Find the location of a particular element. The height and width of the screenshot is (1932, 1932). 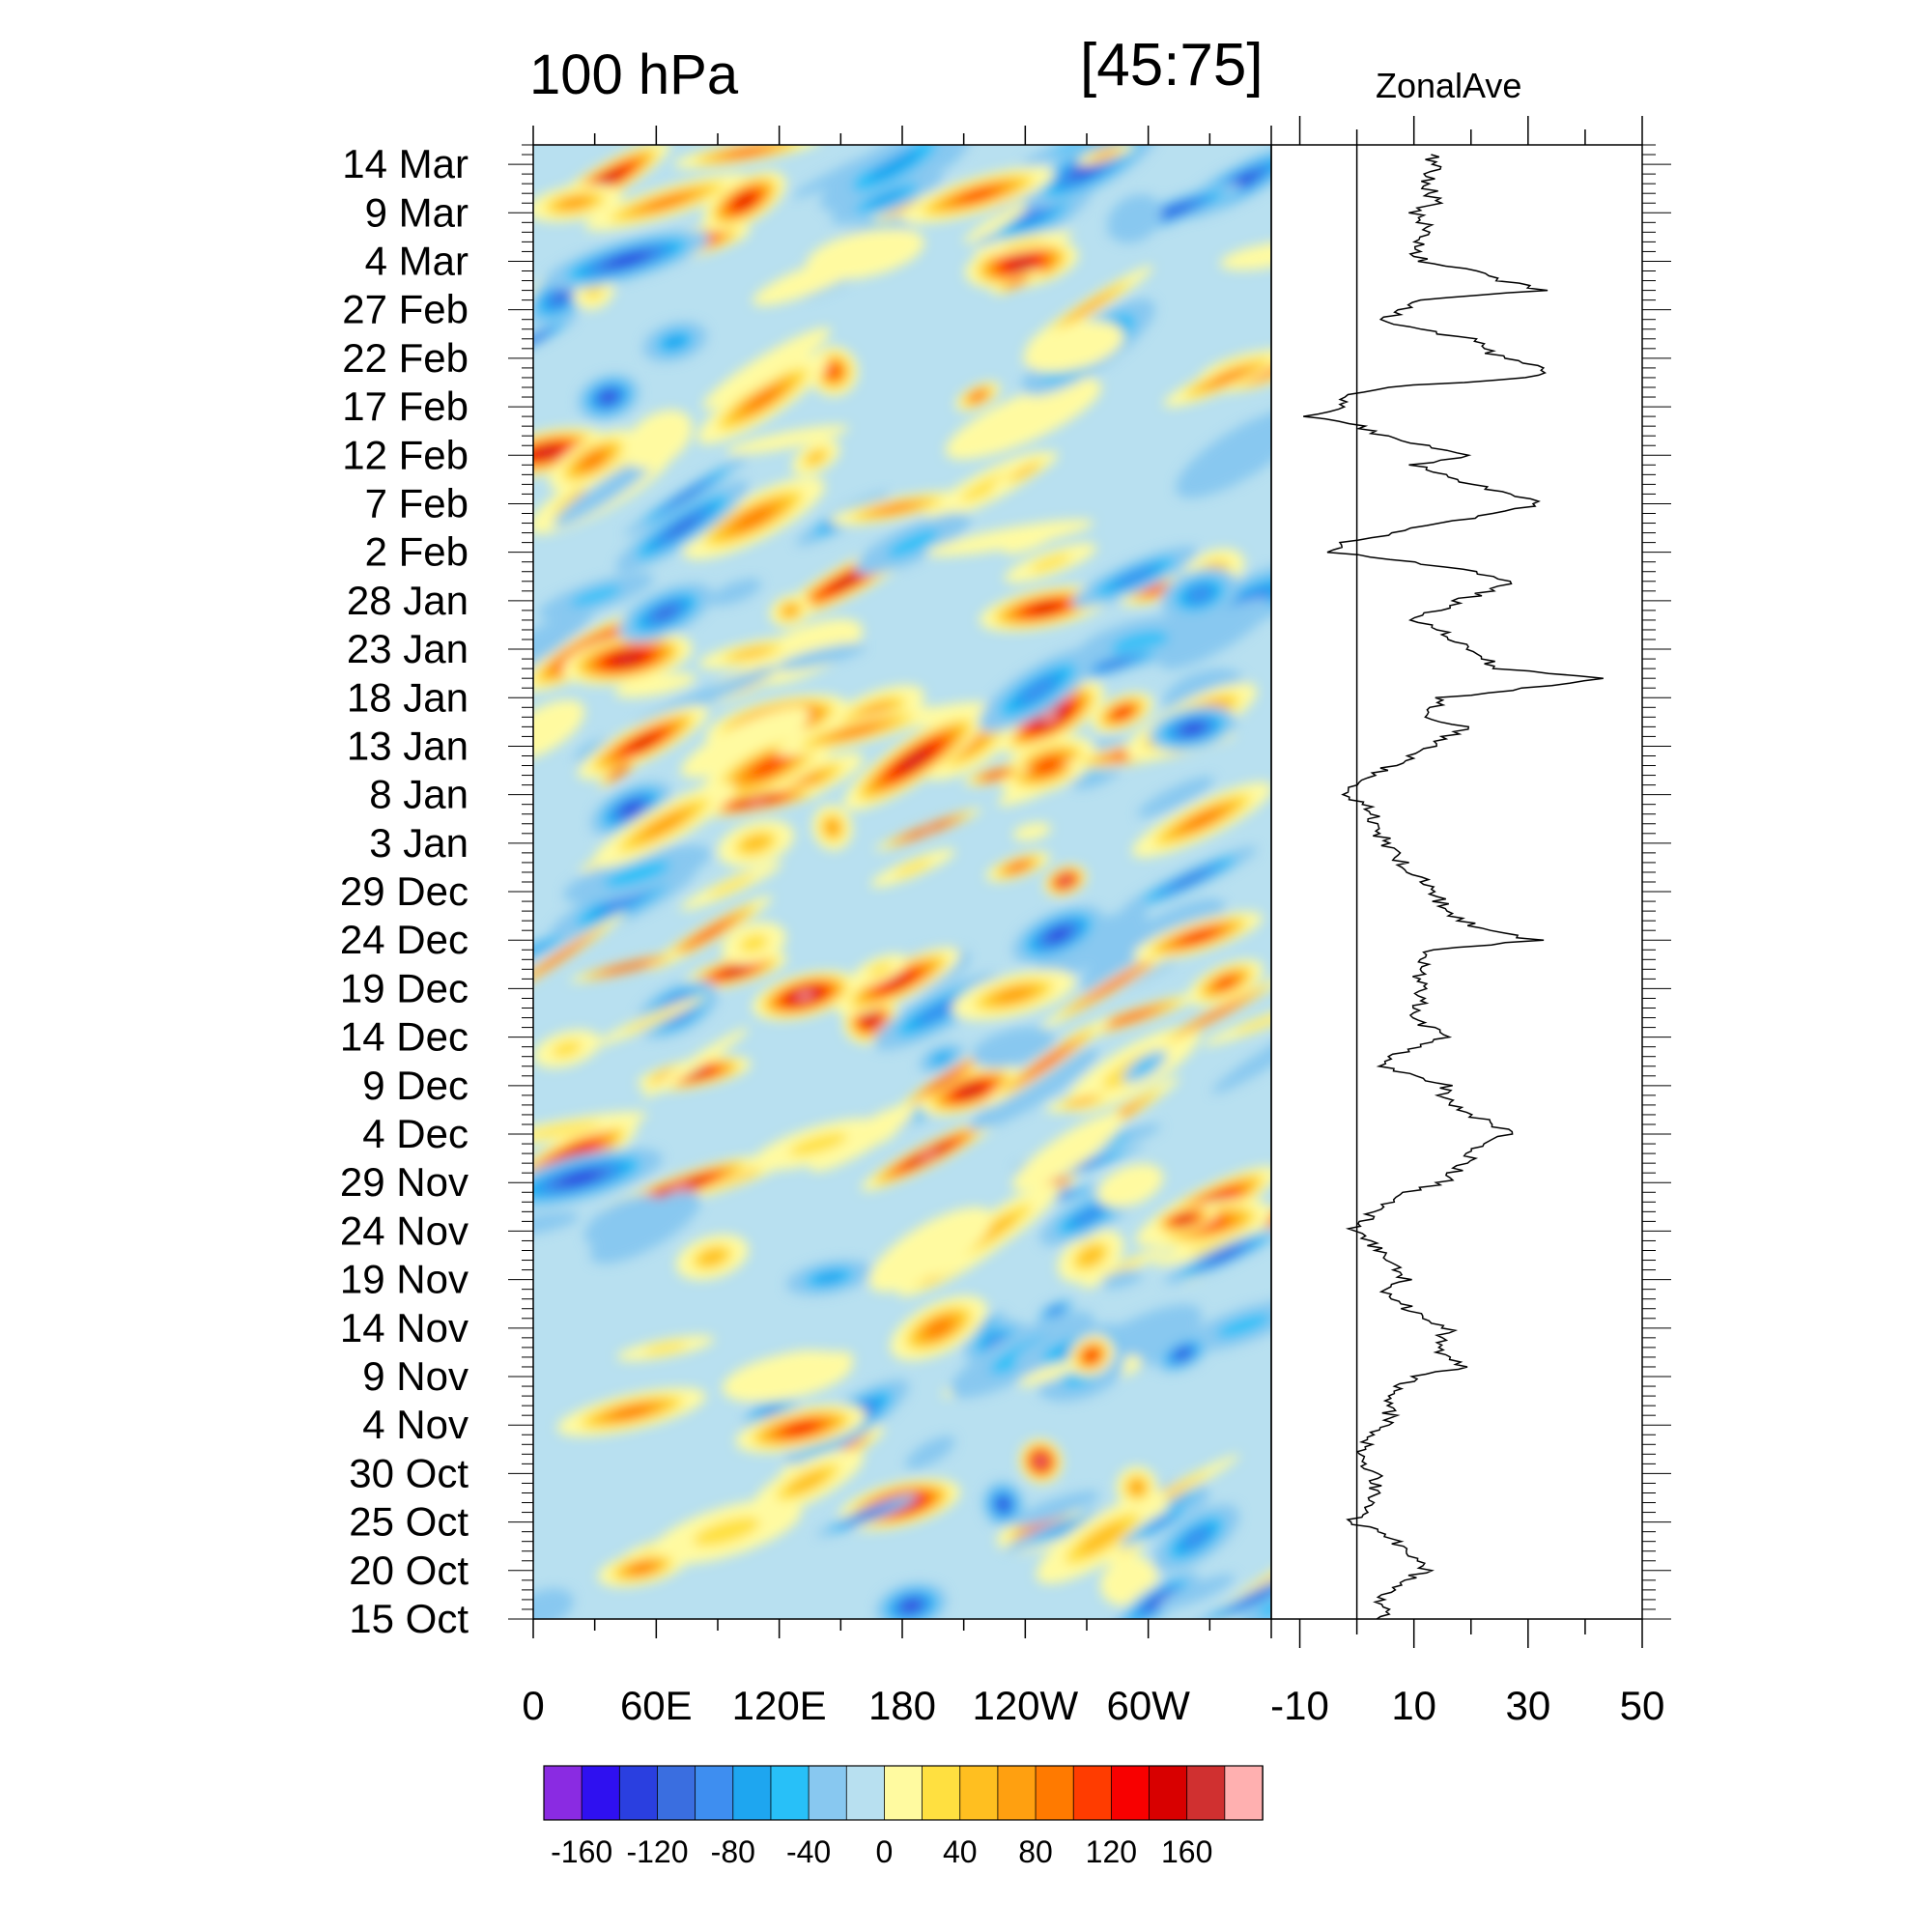

hovmoller-y-tick-label: 14 Nov is located at coordinates (404, 1327).